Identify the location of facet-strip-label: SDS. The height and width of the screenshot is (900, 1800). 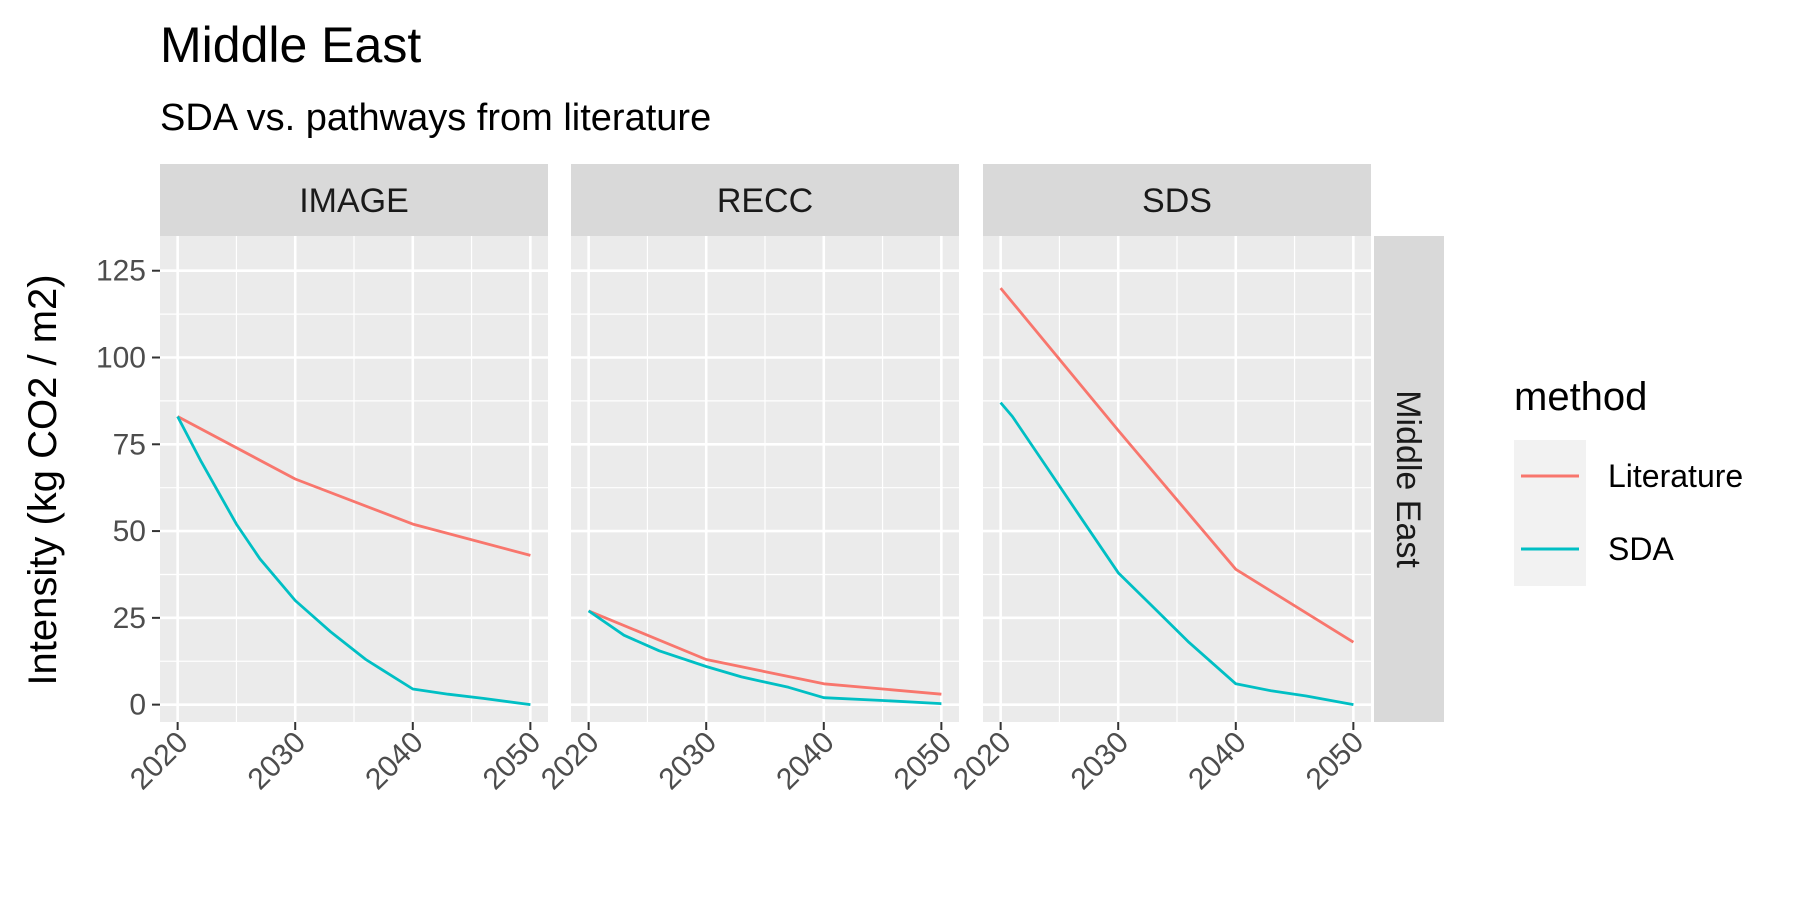
(1177, 201).